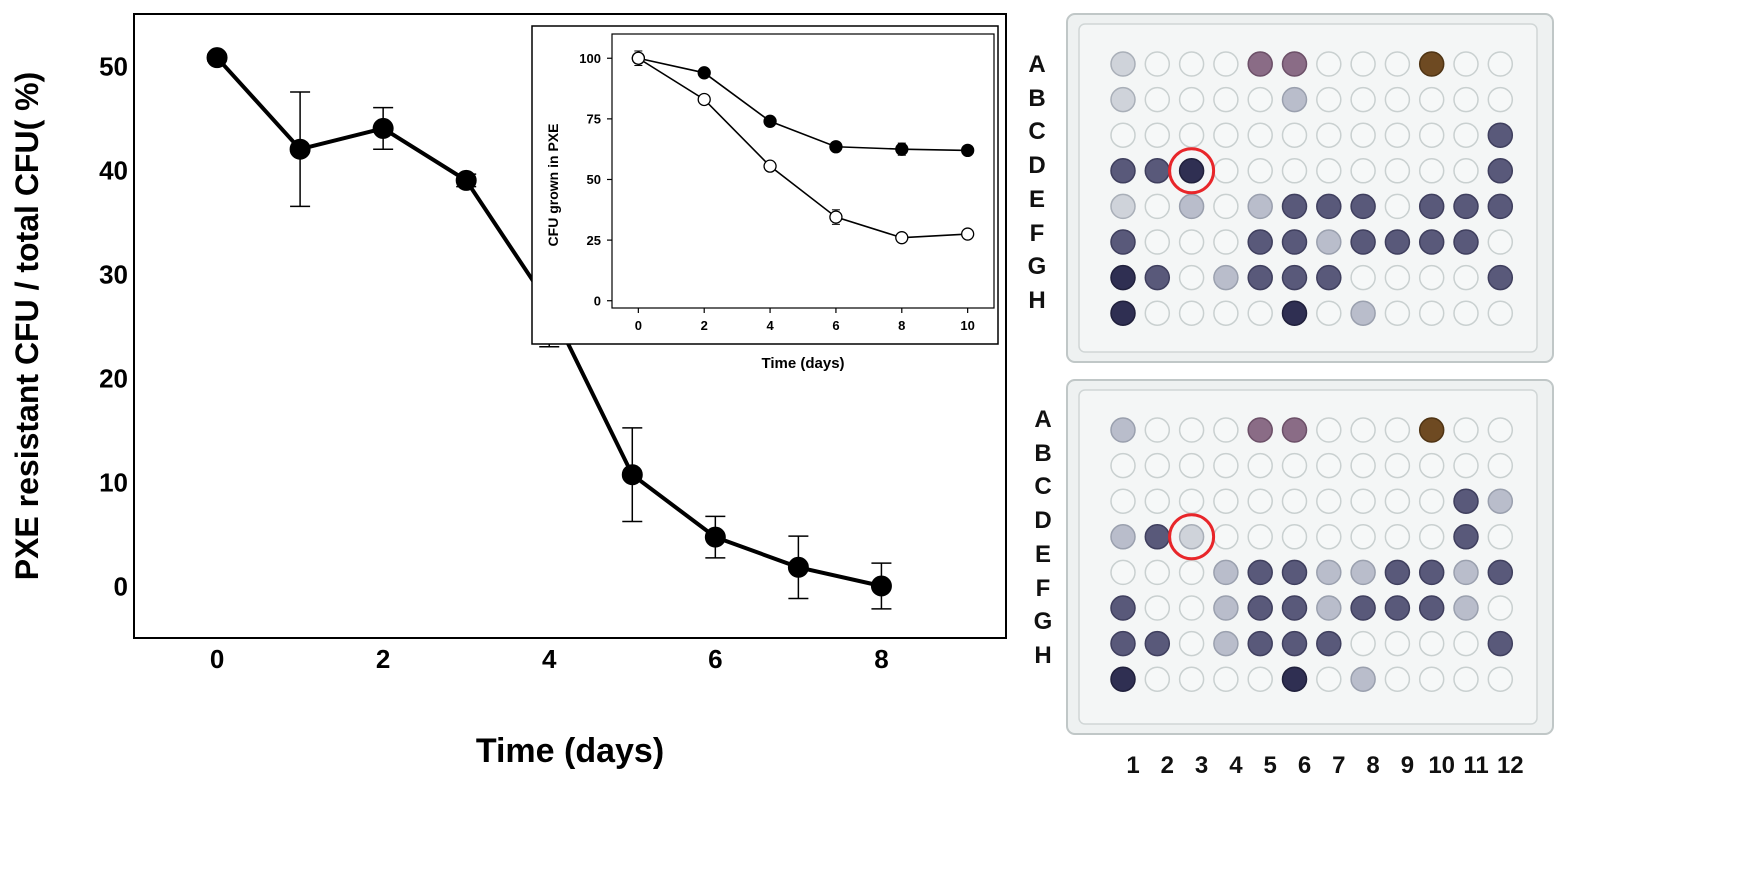  I want to click on row-label-h: H, so click(1037, 300).